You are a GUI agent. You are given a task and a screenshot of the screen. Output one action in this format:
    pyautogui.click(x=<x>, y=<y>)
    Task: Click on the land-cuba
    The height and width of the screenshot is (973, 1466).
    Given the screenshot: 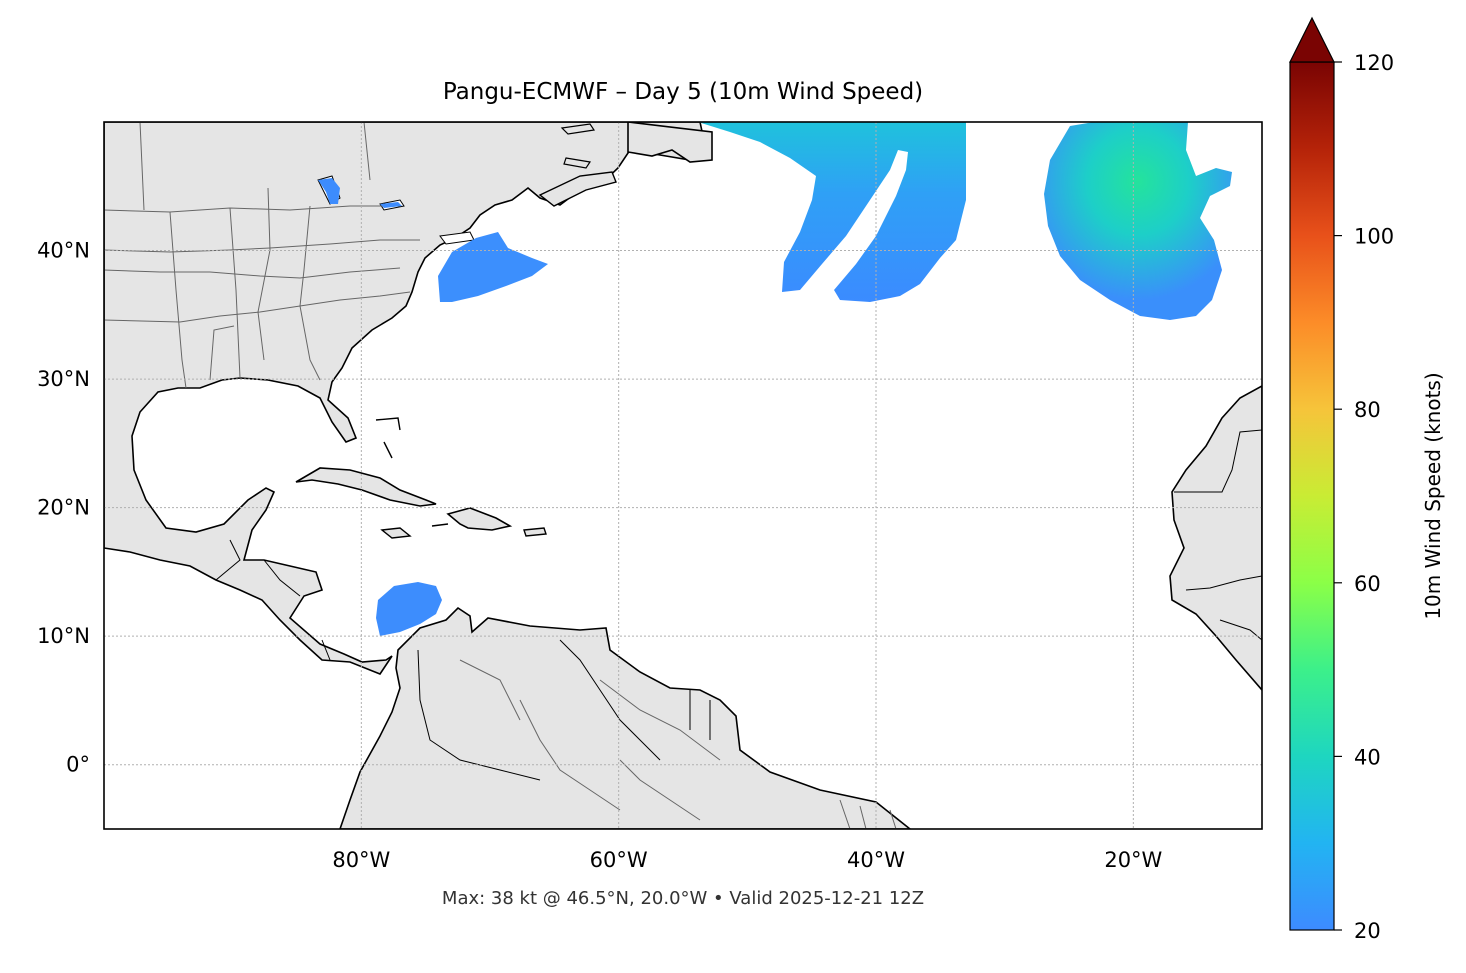 What is the action you would take?
    pyautogui.click(x=366, y=487)
    